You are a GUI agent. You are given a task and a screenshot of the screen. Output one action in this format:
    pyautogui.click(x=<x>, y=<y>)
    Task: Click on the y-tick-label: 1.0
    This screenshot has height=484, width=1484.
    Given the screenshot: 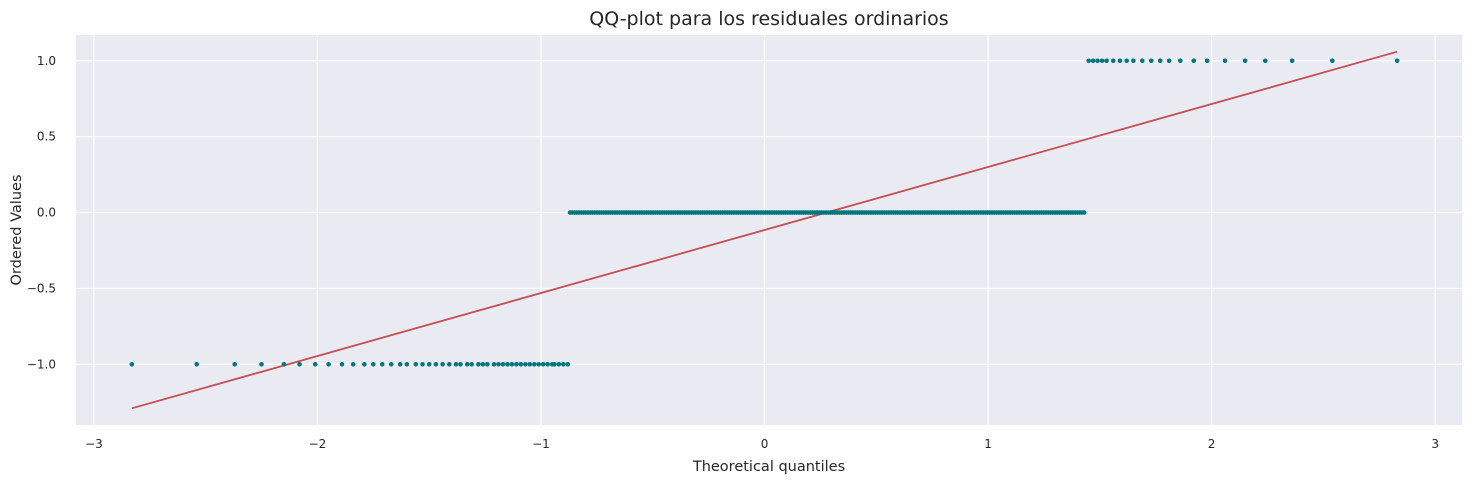 What is the action you would take?
    pyautogui.click(x=46, y=61)
    